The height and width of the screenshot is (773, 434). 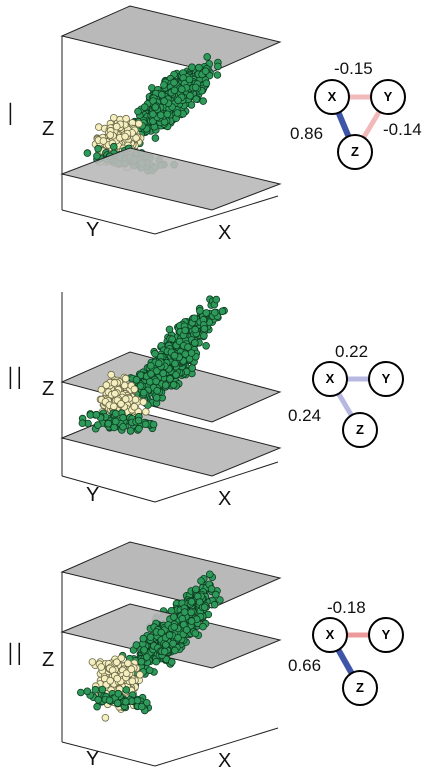 I want to click on plane-bottom, so click(x=171, y=179).